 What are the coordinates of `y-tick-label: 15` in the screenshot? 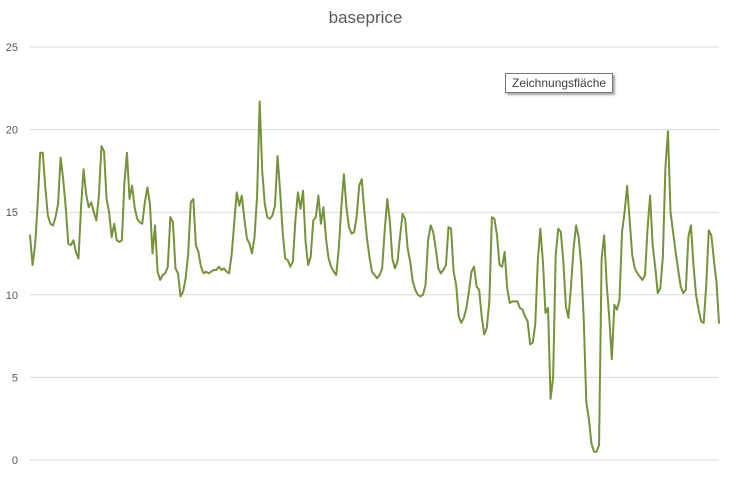 It's located at (12, 213).